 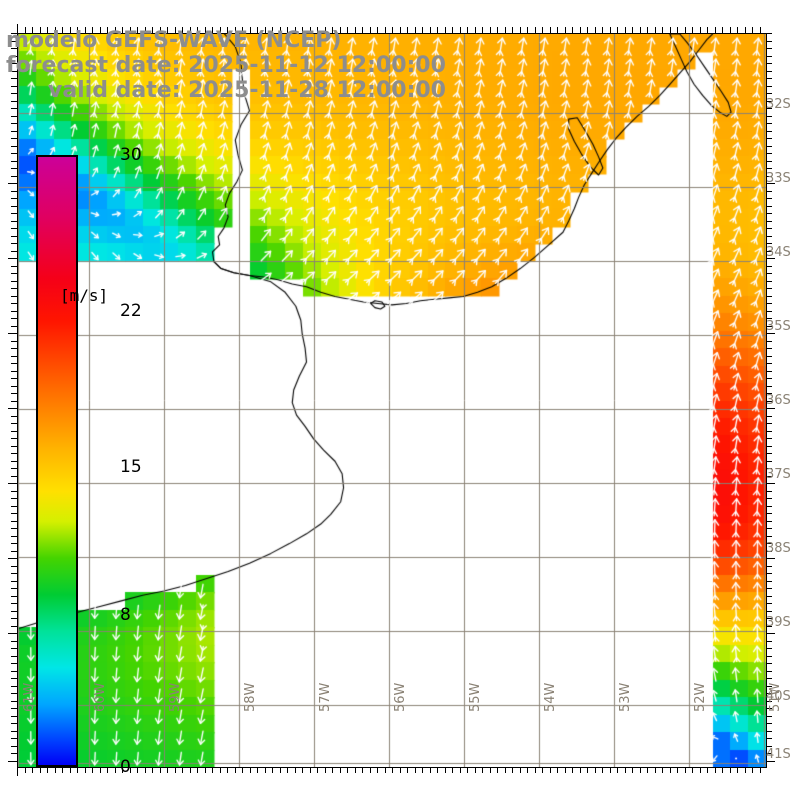 What do you see at coordinates (84, 295) in the screenshot?
I see `colorbar-unit-label: [m/s]` at bounding box center [84, 295].